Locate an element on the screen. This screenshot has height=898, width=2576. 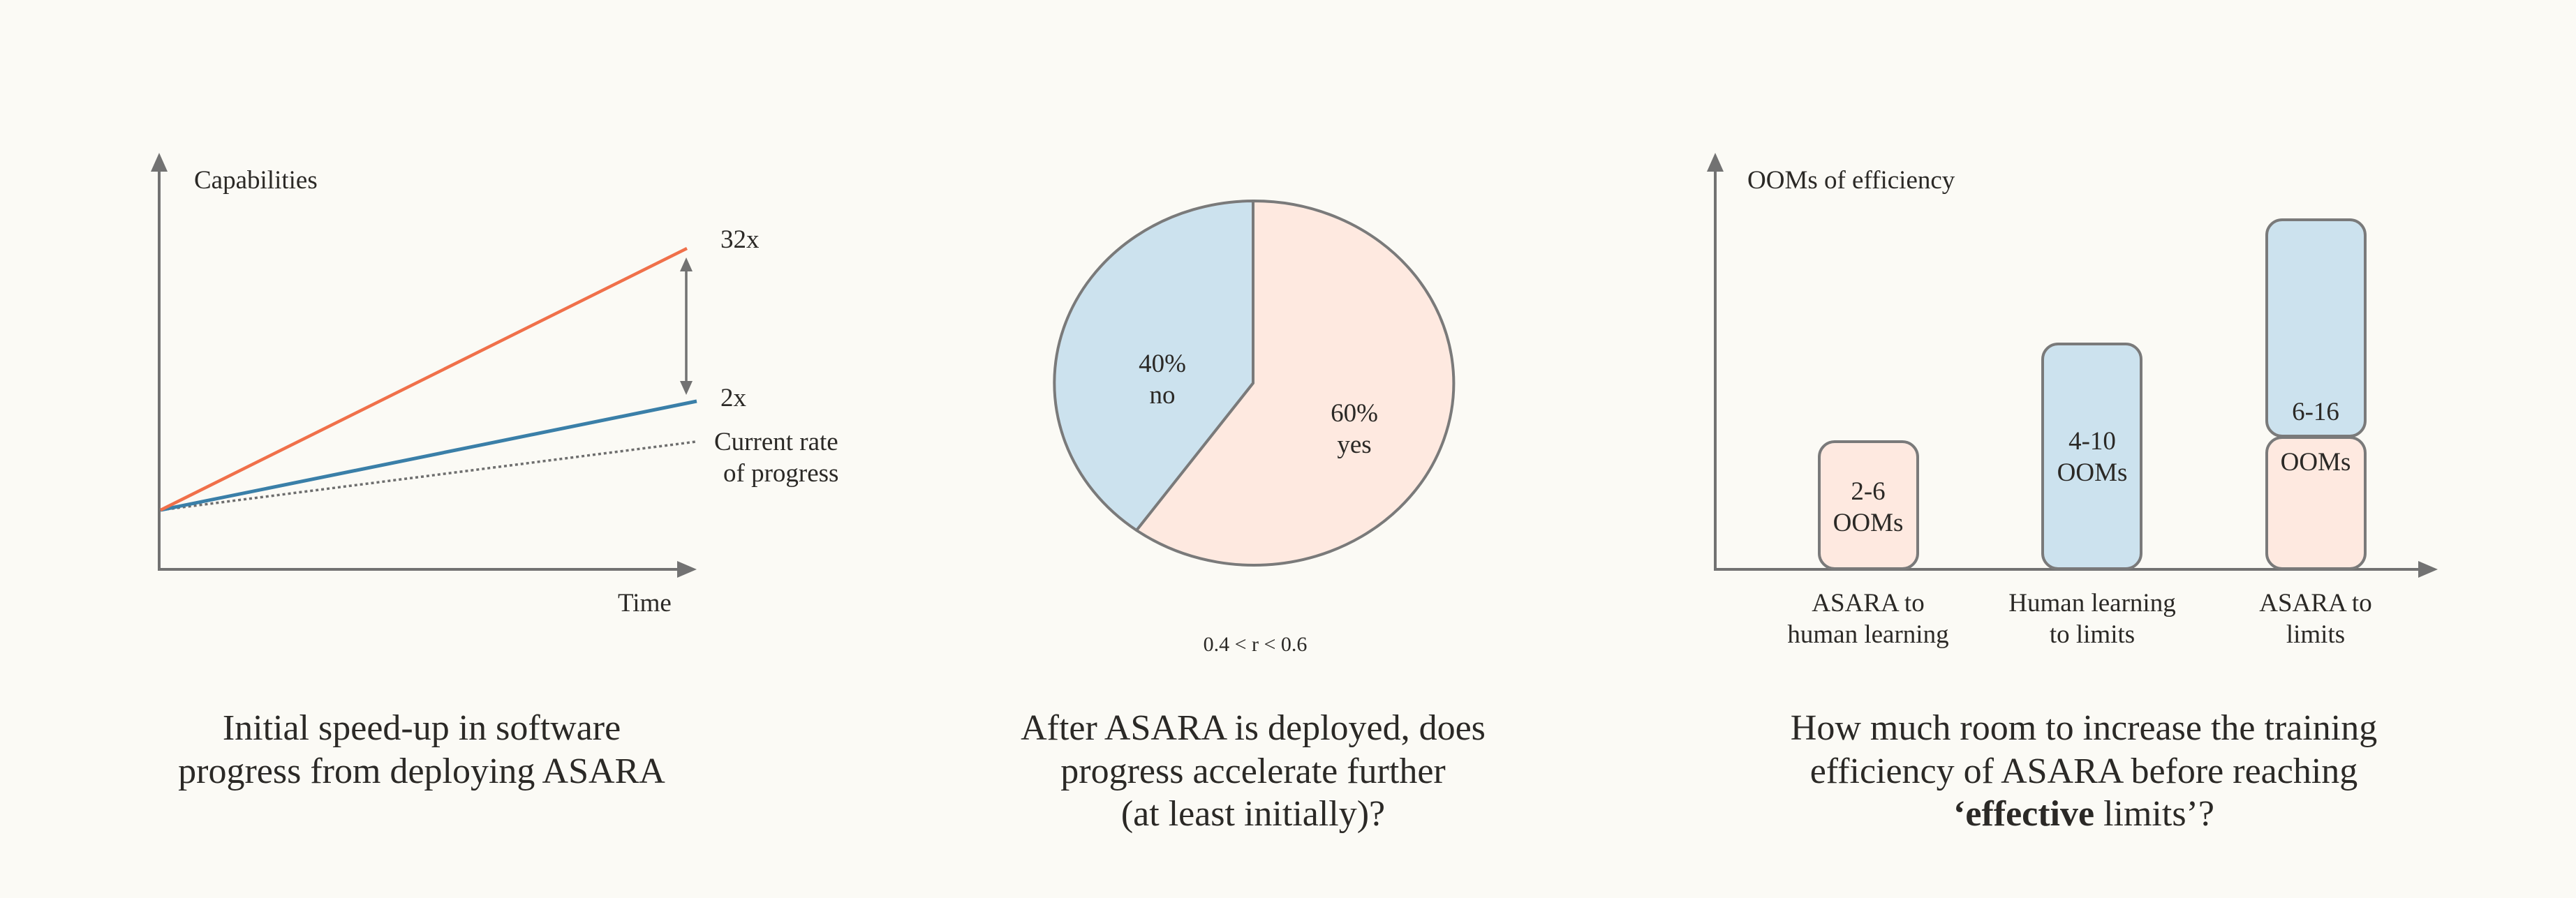
bar3-unit: OOMs is located at coordinates (2316, 462).